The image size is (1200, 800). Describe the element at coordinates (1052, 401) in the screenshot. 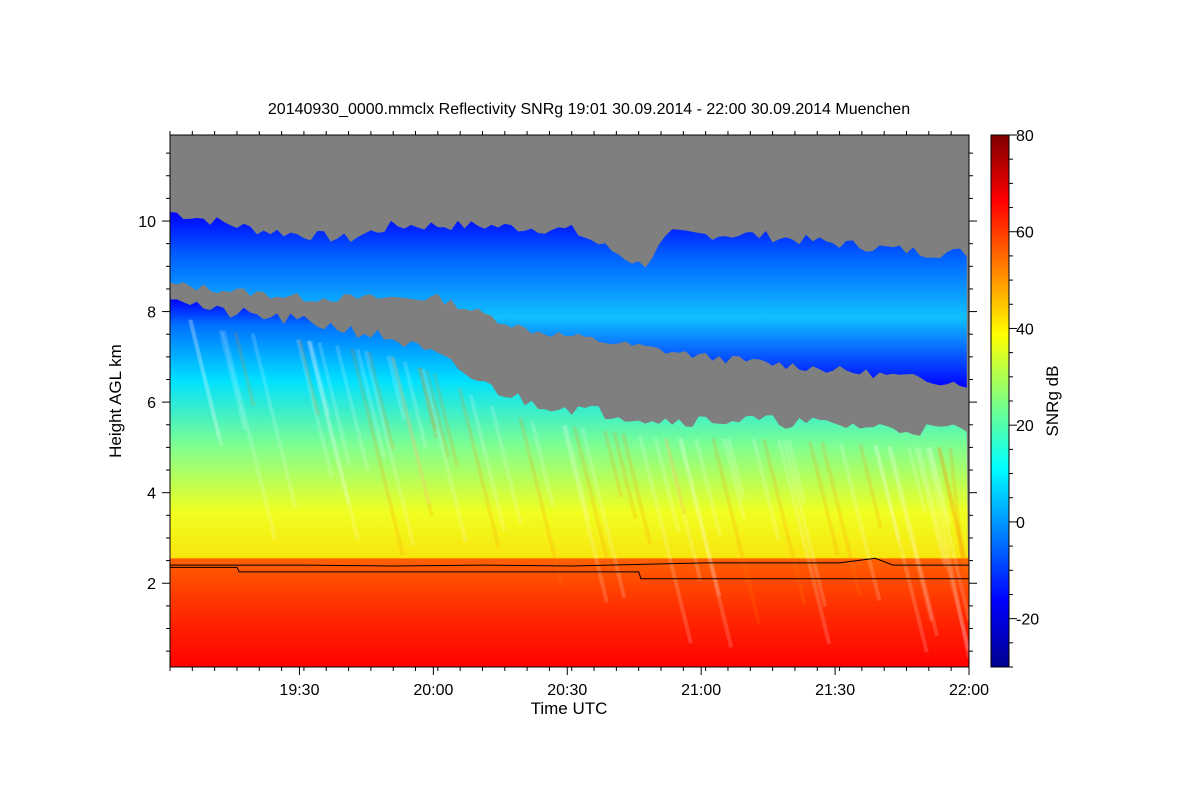

I see `colorbar-label: SNRg dB` at that location.